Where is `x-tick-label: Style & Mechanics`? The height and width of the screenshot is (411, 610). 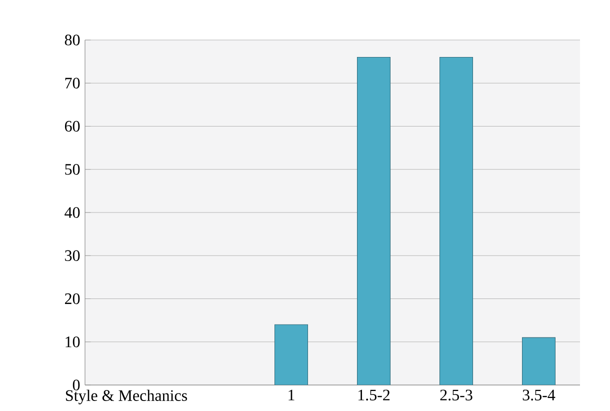 x-tick-label: Style & Mechanics is located at coordinates (127, 397).